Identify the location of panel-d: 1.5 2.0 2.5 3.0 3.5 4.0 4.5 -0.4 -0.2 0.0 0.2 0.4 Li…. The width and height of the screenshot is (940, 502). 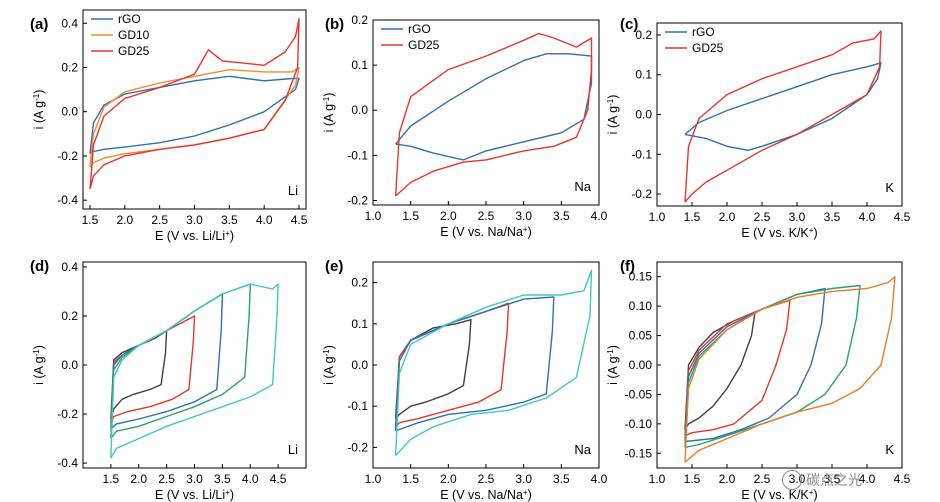
(168, 380).